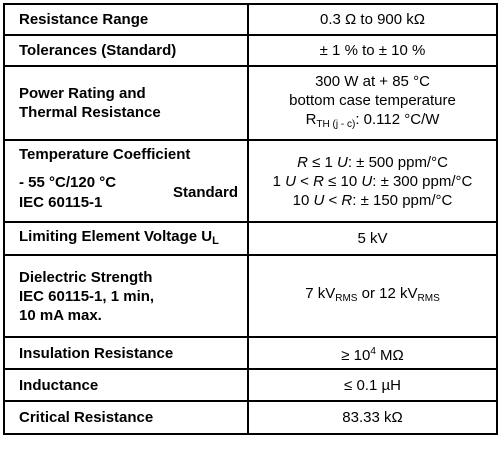 The height and width of the screenshot is (450, 500). What do you see at coordinates (372, 162) in the screenshot?
I see `tc-line: R ≤ 1 U: ± 500 ppm/°C` at bounding box center [372, 162].